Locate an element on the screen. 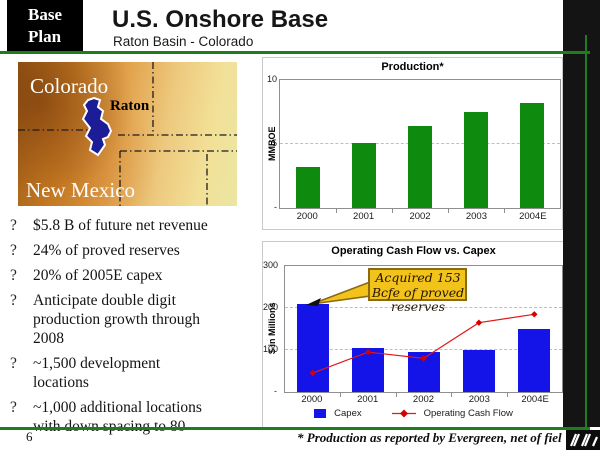  company-logo is located at coordinates (583, 440).